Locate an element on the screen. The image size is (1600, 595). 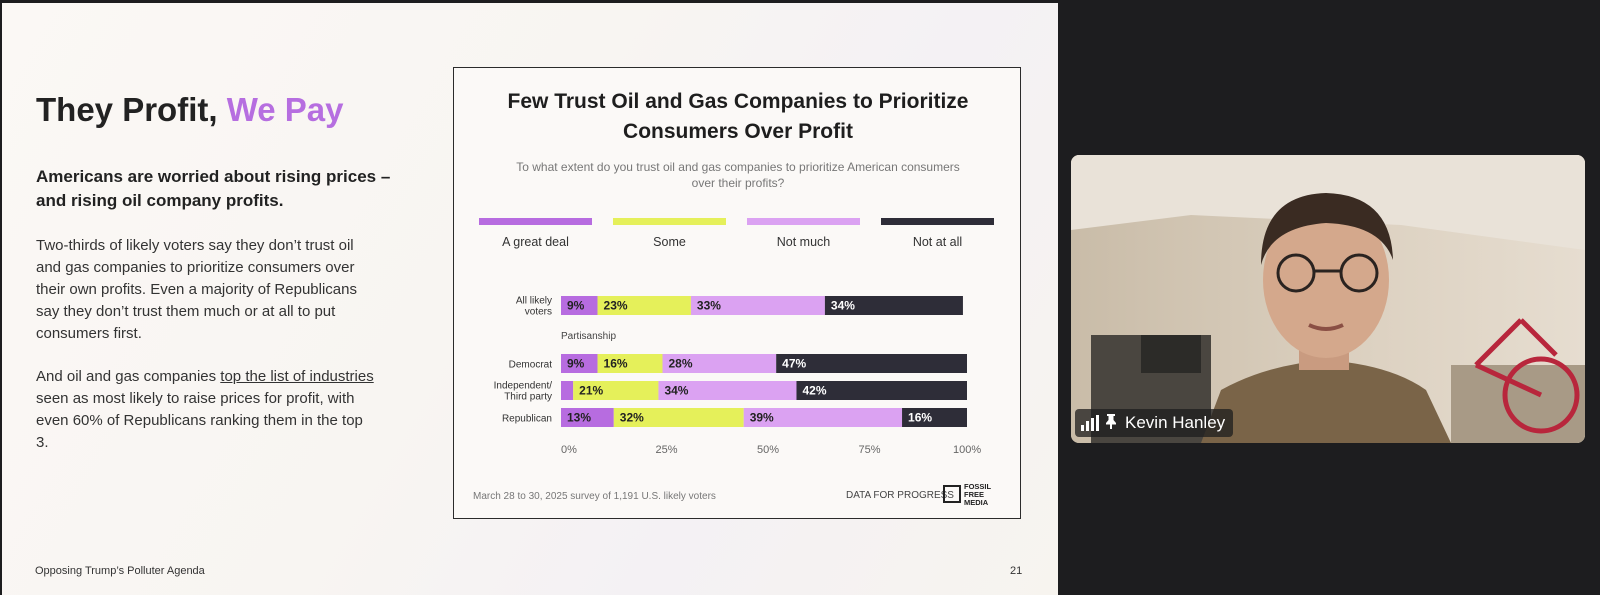
row-label-0-1: voters is located at coordinates (538, 312).